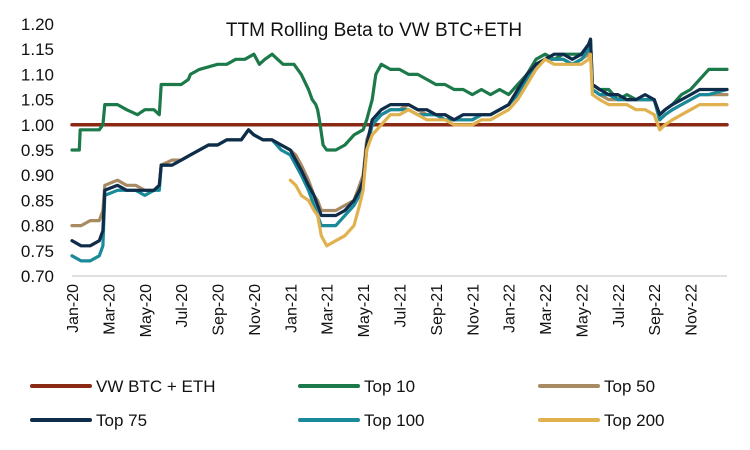 Image resolution: width=750 pixels, height=450 pixels. Describe the element at coordinates (219, 310) in the screenshot. I see `x-tick-label: Sep-20` at that location.